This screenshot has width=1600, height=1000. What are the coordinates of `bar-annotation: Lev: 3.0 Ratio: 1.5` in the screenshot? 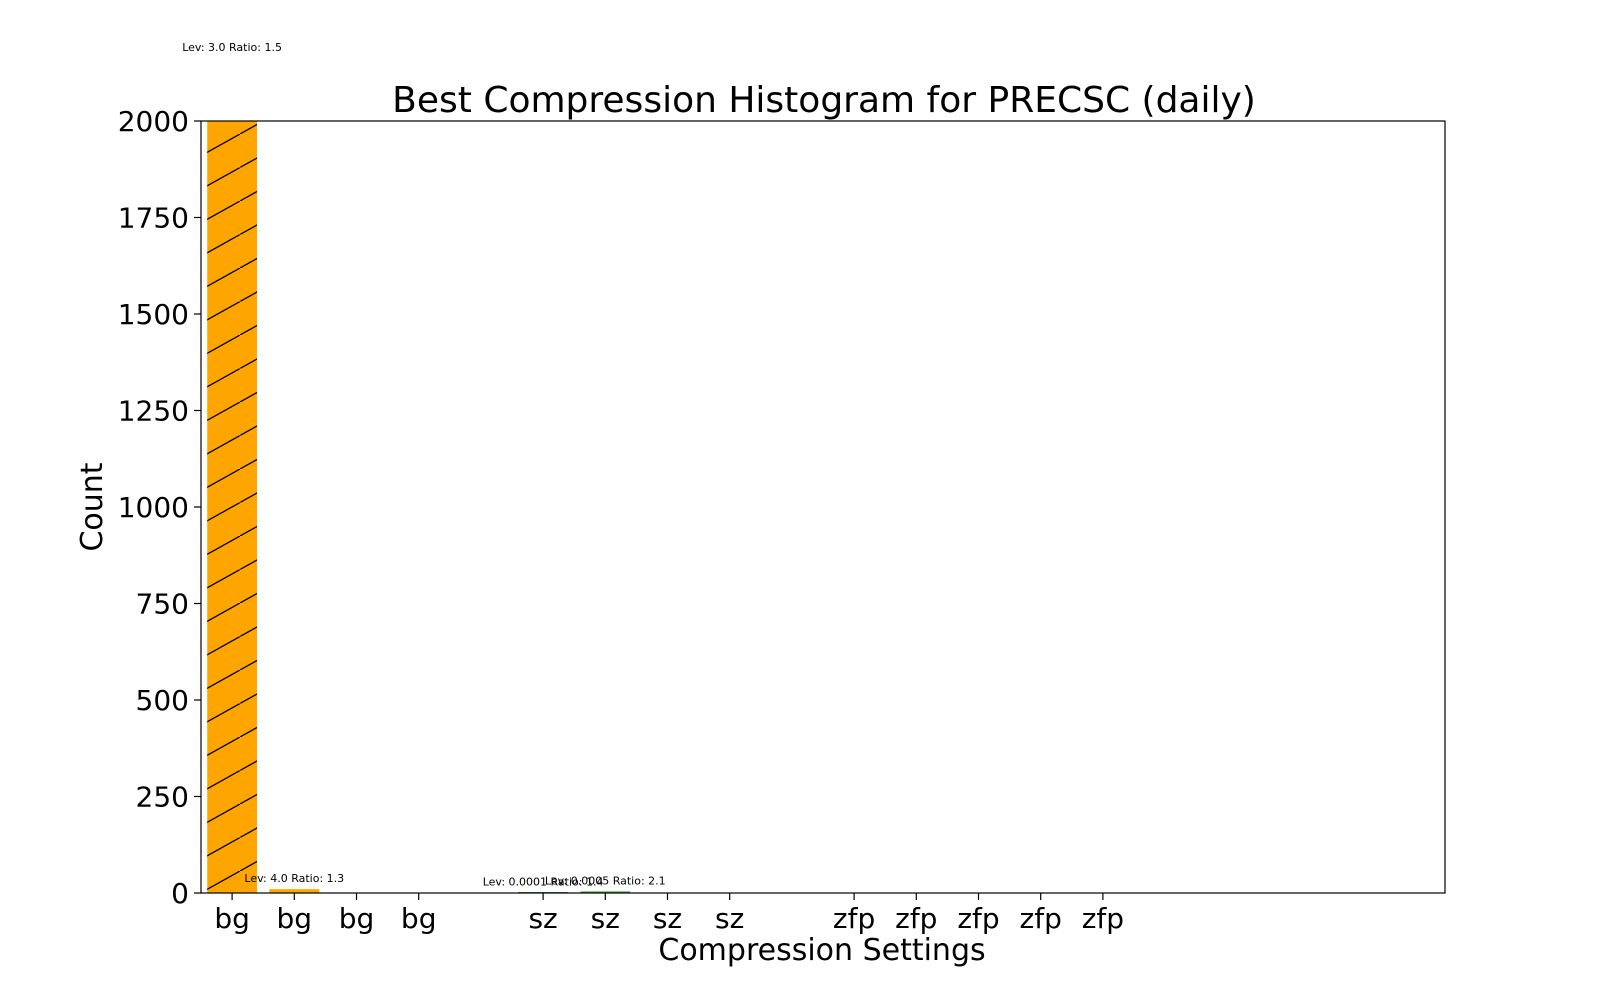 It's located at (232, 47).